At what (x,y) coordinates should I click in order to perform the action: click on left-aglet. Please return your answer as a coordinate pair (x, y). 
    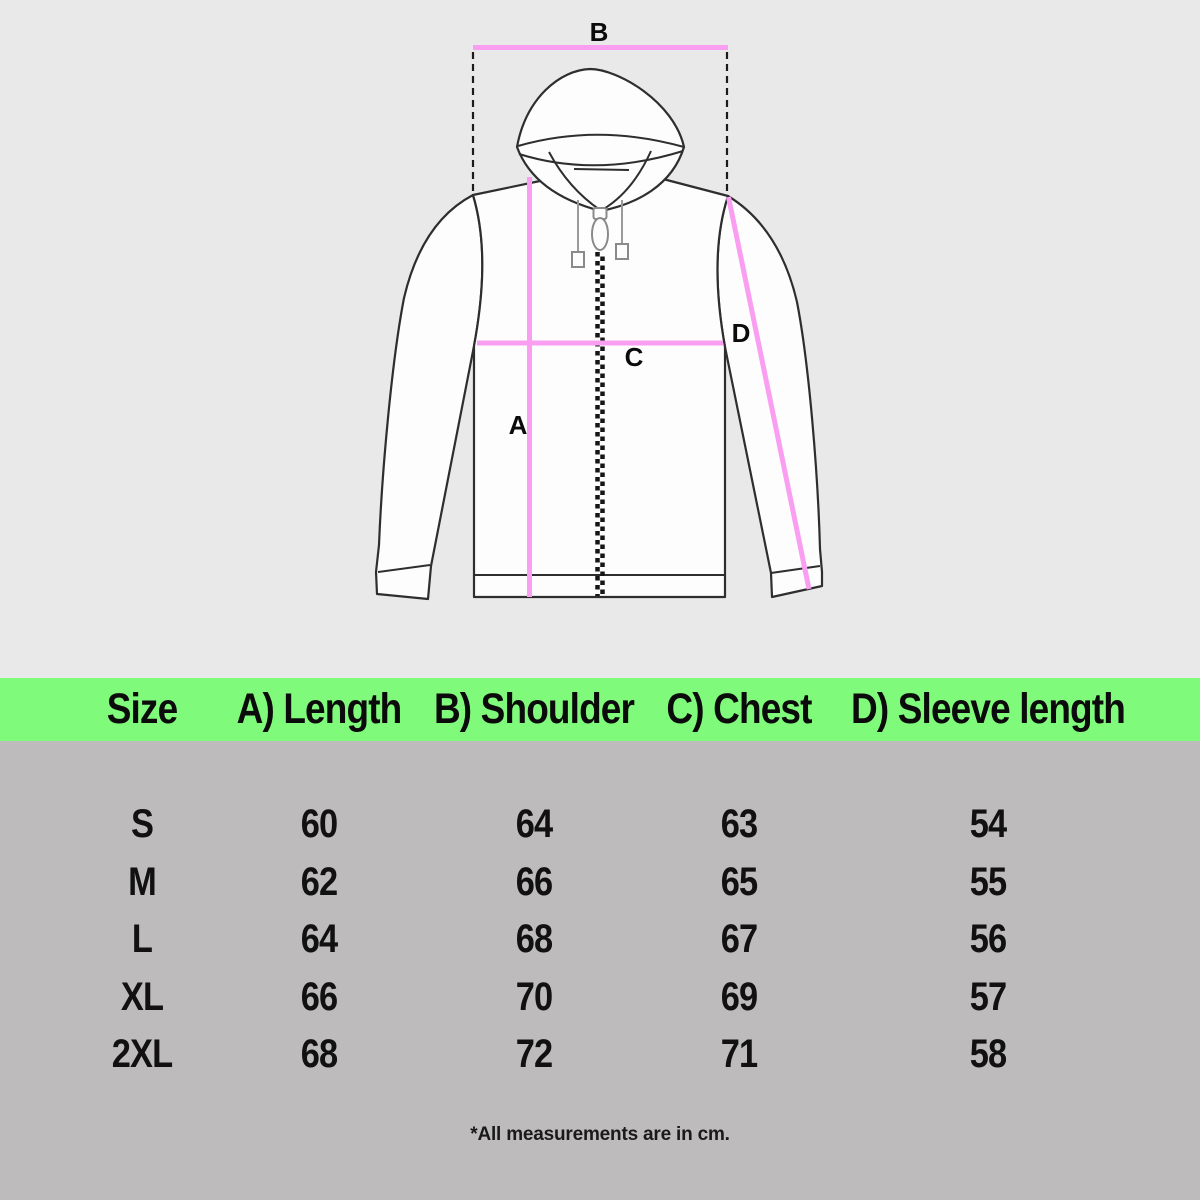
    Looking at the image, I should click on (578, 259).